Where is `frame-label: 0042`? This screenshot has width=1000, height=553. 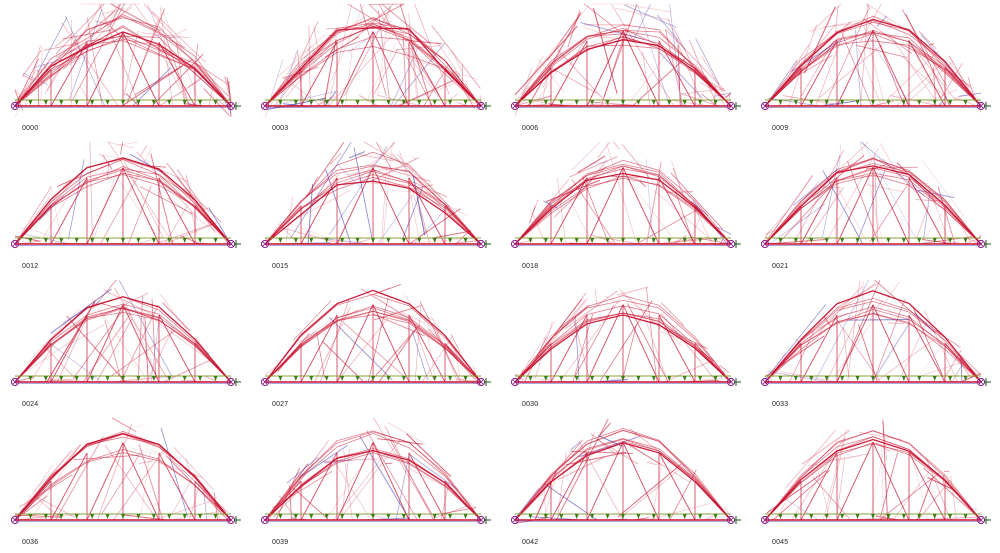 frame-label: 0042 is located at coordinates (530, 542).